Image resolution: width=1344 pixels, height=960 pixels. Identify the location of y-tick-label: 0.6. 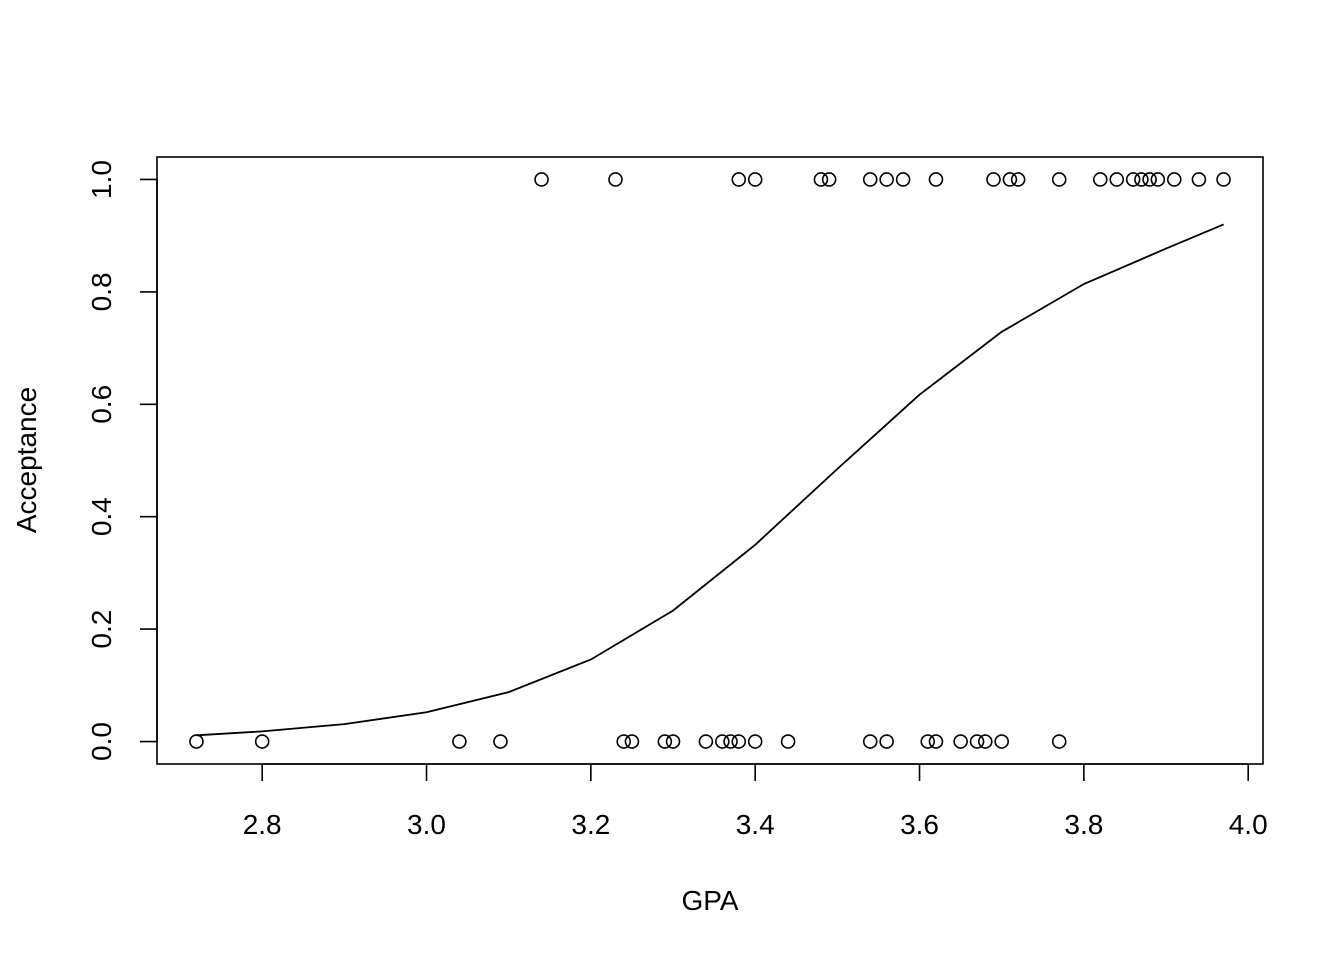
(101, 404).